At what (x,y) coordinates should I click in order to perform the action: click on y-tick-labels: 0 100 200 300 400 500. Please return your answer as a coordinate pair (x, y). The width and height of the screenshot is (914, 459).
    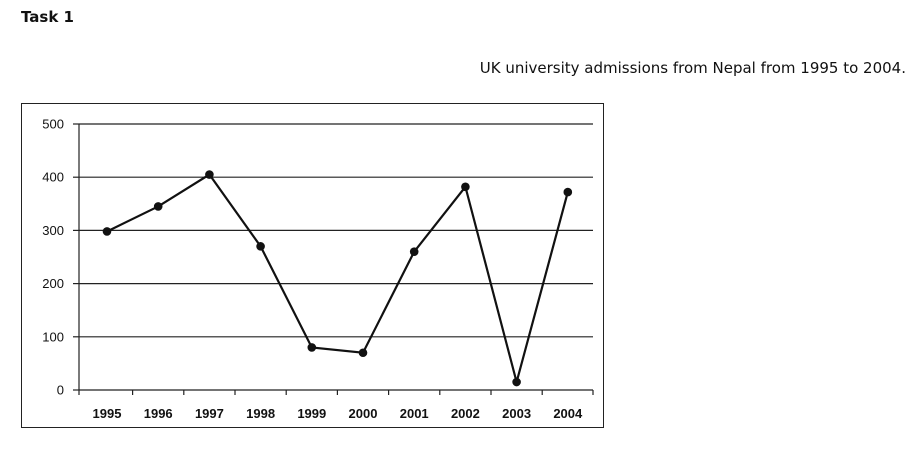
    Looking at the image, I should click on (53, 257).